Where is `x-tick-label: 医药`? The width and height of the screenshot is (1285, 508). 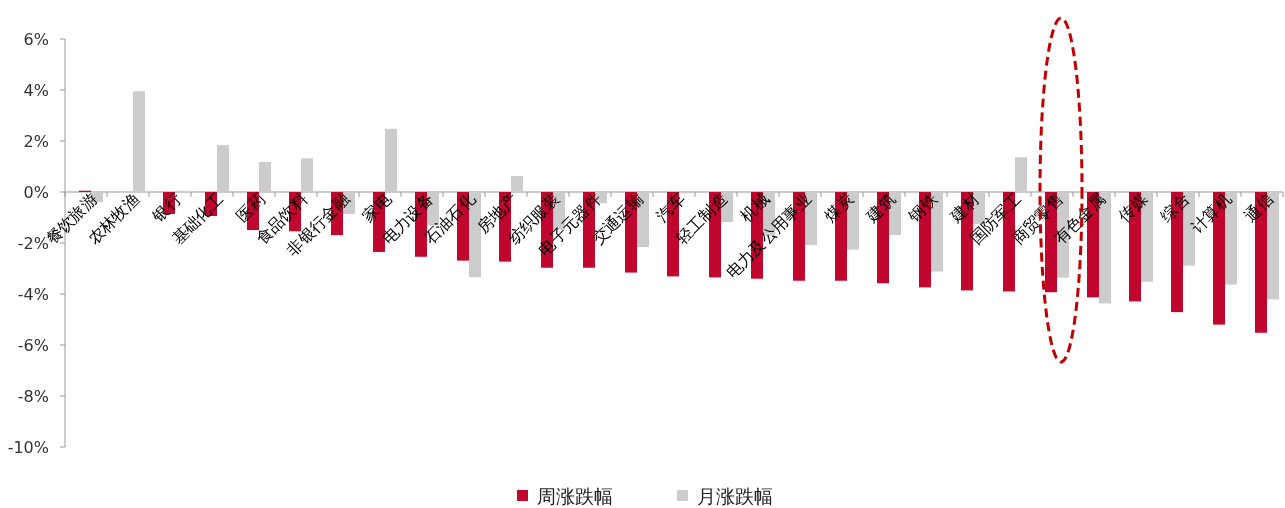 x-tick-label: 医药 is located at coordinates (250, 207).